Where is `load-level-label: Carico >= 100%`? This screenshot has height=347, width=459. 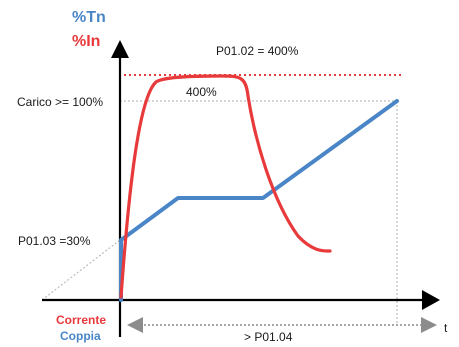
load-level-label: Carico >= 100% is located at coordinates (60, 102).